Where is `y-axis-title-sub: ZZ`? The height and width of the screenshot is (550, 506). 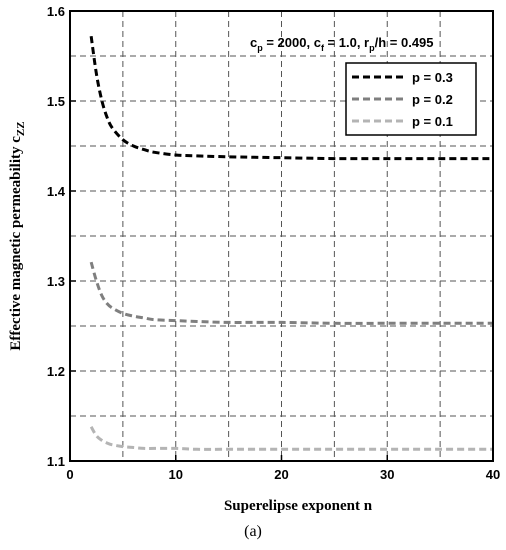 y-axis-title-sub: ZZ is located at coordinates (21, 128).